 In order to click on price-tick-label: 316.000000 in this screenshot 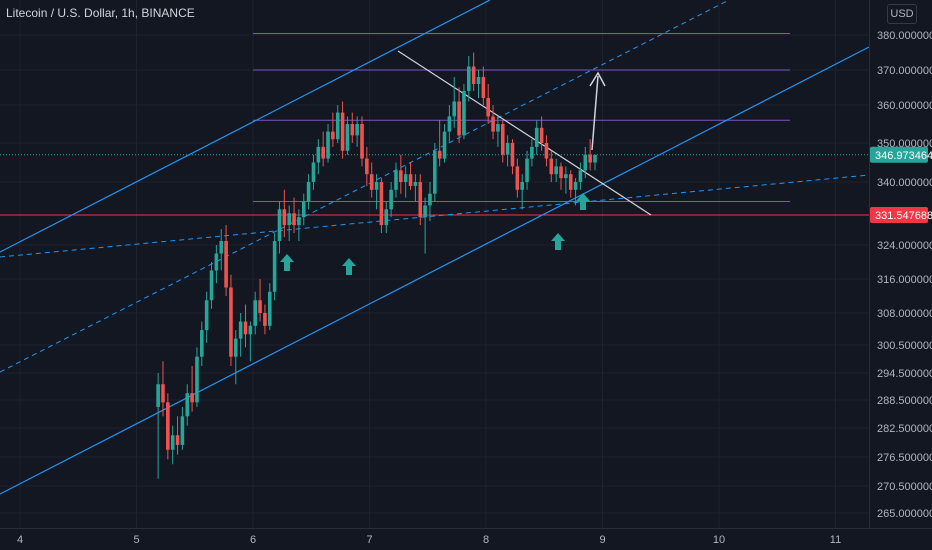, I will do `click(904, 280)`.